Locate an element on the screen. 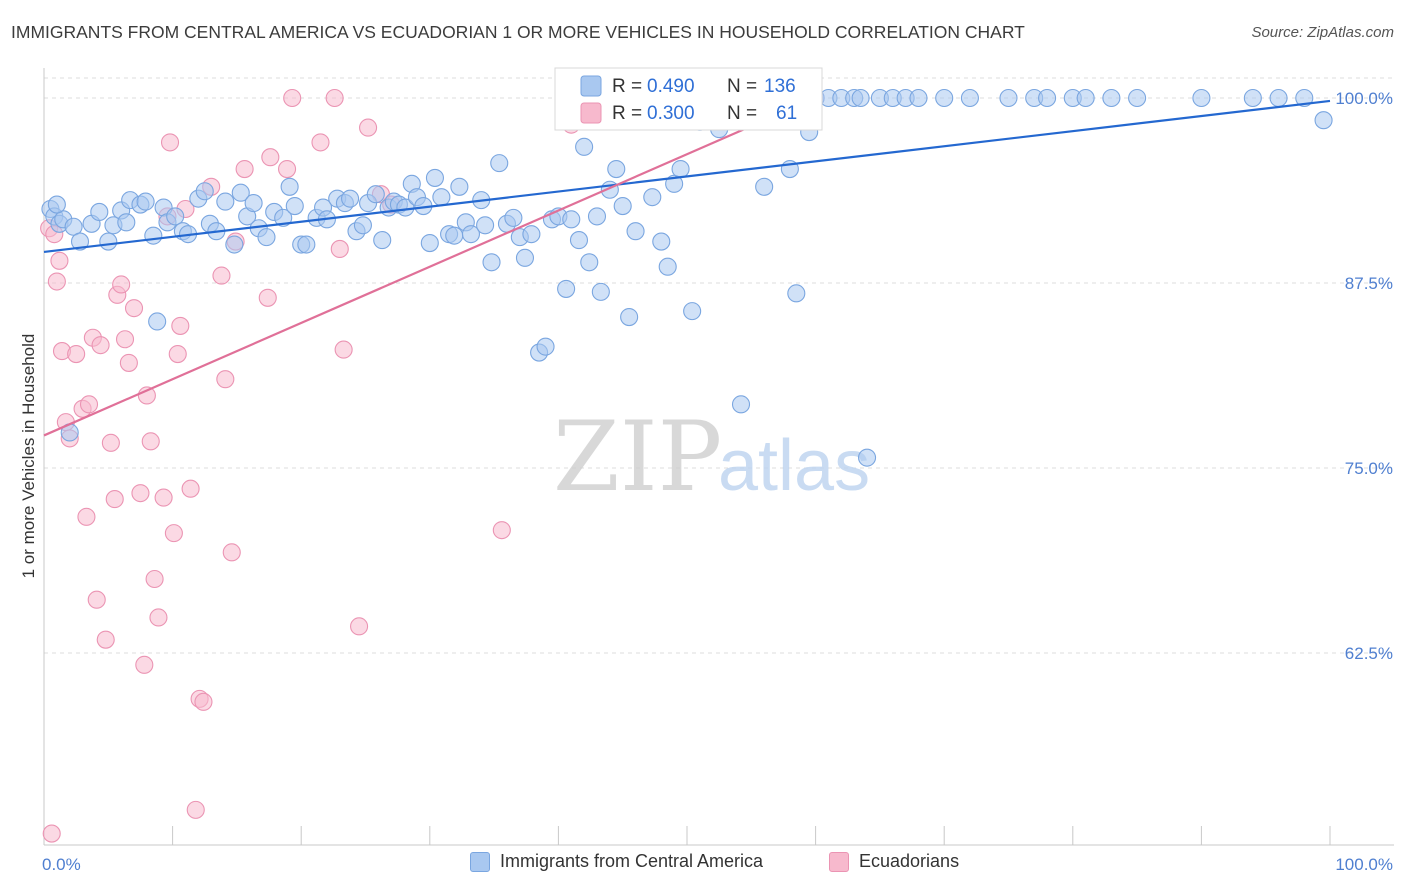 Image resolution: width=1406 pixels, height=892 pixels. legend-item-central-america: Immigrants from Central America is located at coordinates (616, 861).